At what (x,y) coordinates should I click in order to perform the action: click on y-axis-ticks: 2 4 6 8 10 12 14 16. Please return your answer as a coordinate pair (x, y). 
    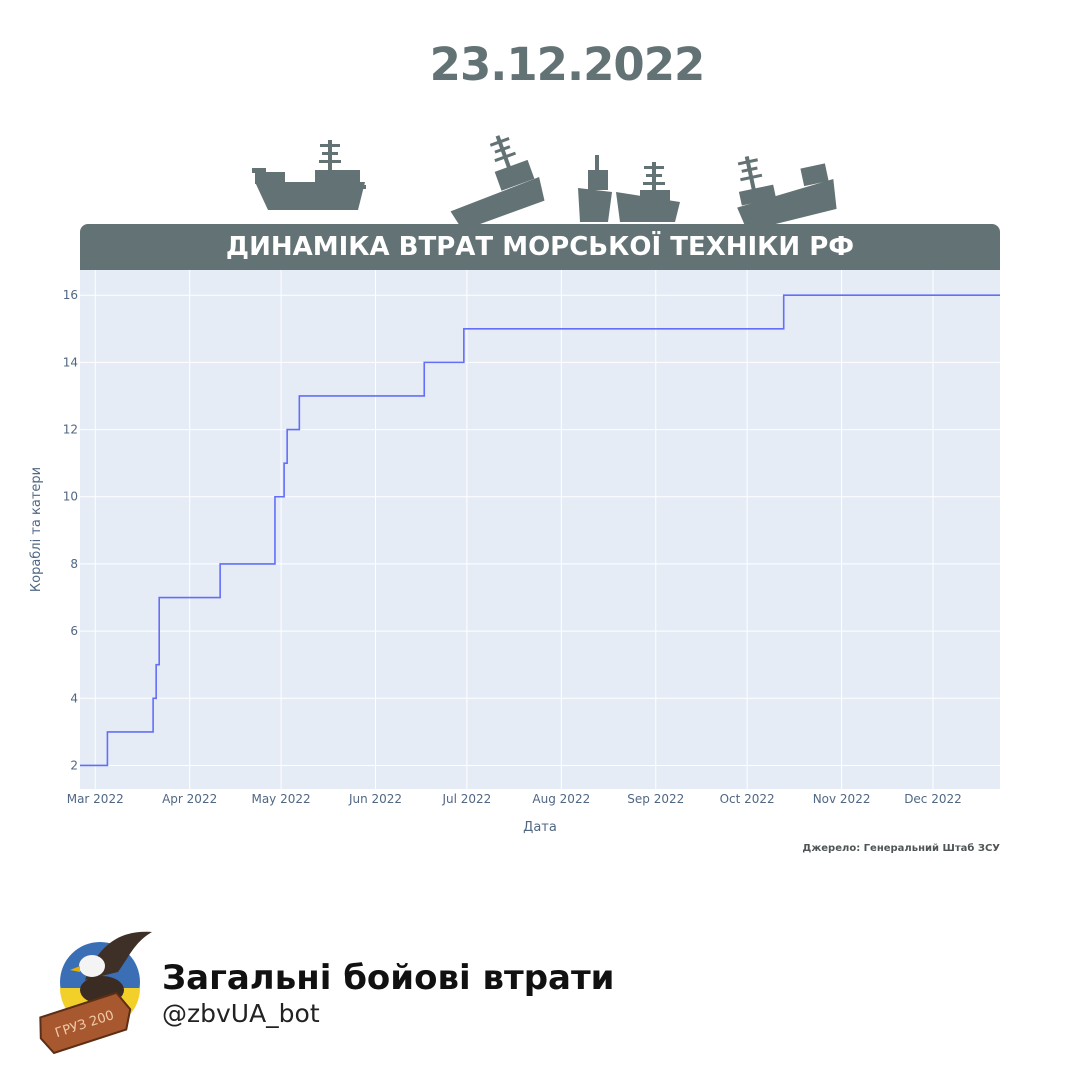
    Looking at the image, I should click on (70, 530).